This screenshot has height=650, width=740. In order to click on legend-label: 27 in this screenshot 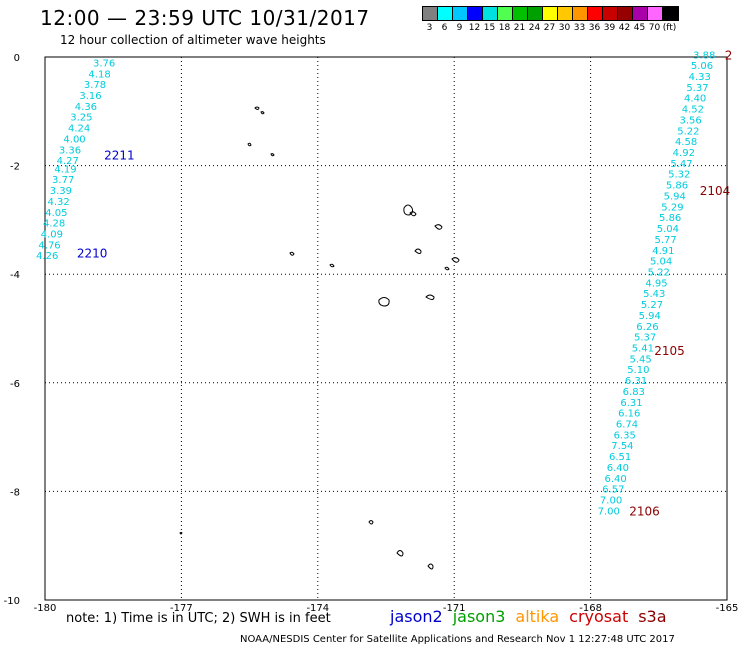, I will do `click(549, 28)`.